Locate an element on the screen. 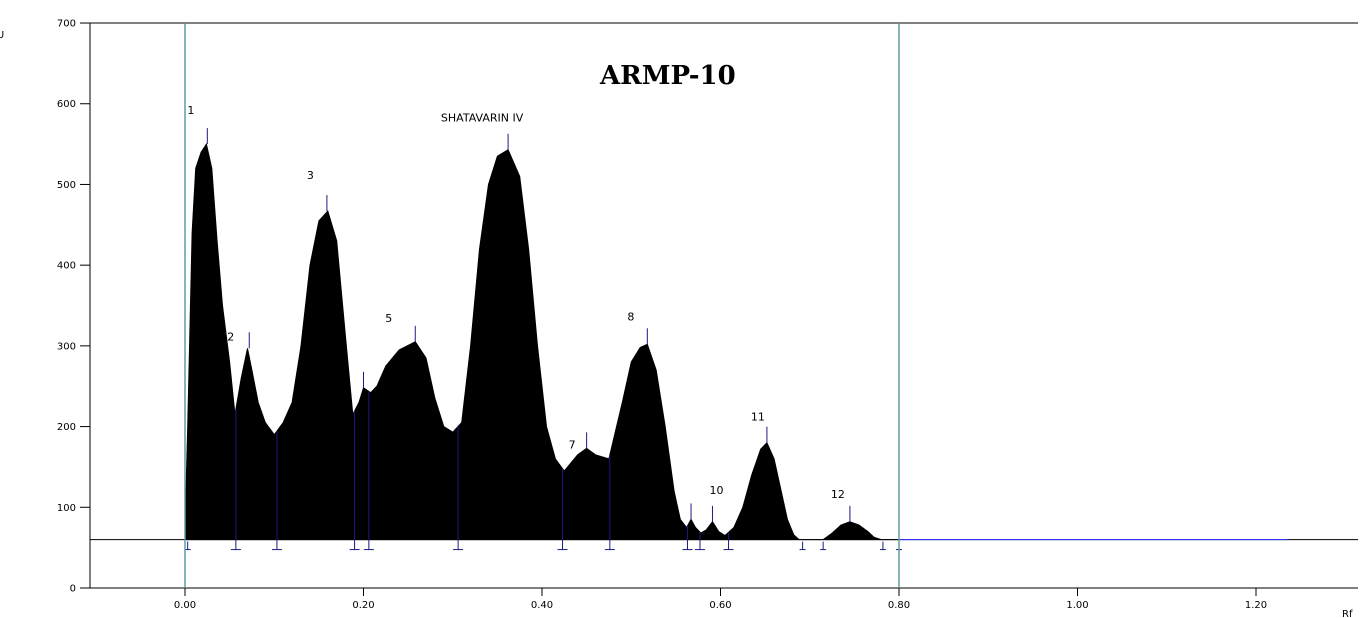 The height and width of the screenshot is (618, 1360). peak-label: 7 is located at coordinates (572, 444).